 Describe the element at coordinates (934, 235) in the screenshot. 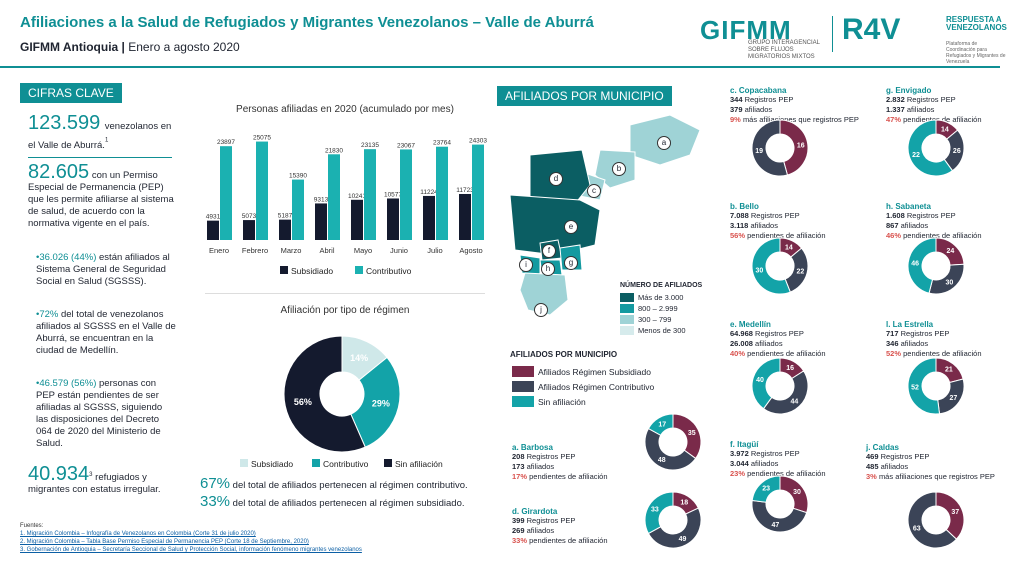

I see `municipio-pct: 46% pendientes de afiliación` at that location.